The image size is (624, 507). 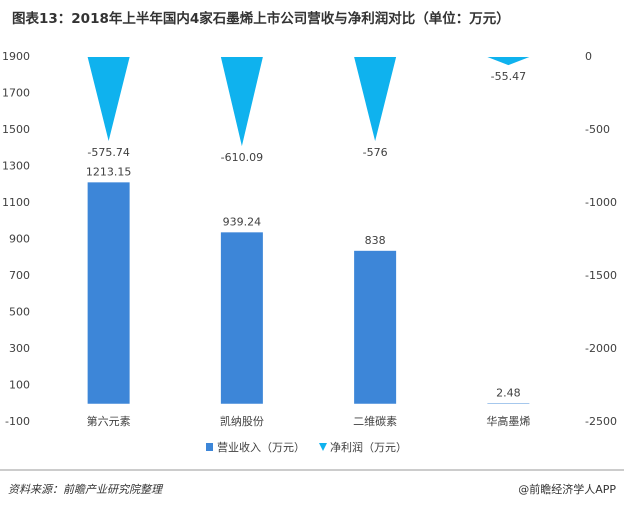 What do you see at coordinates (16, 129) in the screenshot?
I see `y-tick-label: 1500` at bounding box center [16, 129].